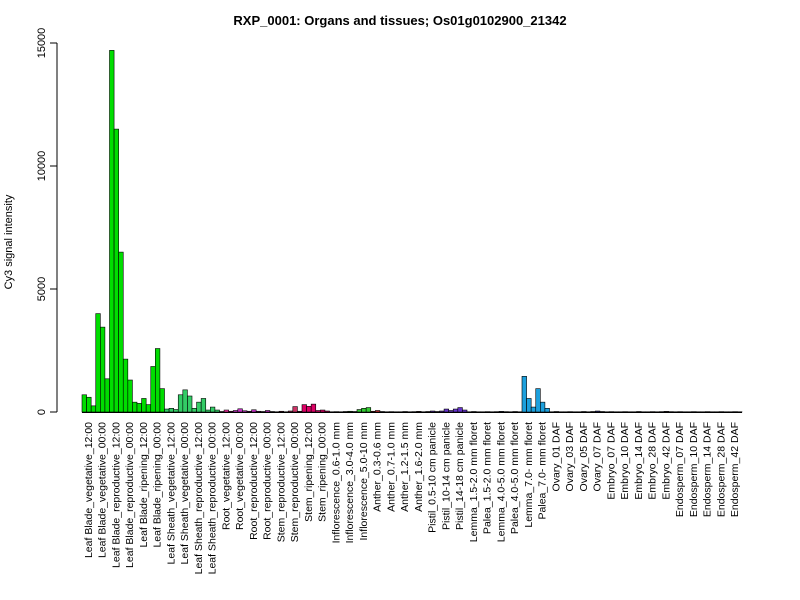 This screenshot has height=600, width=800. I want to click on x-tick-label: Palea_1.5-2.0 mm floret, so click(488, 478).